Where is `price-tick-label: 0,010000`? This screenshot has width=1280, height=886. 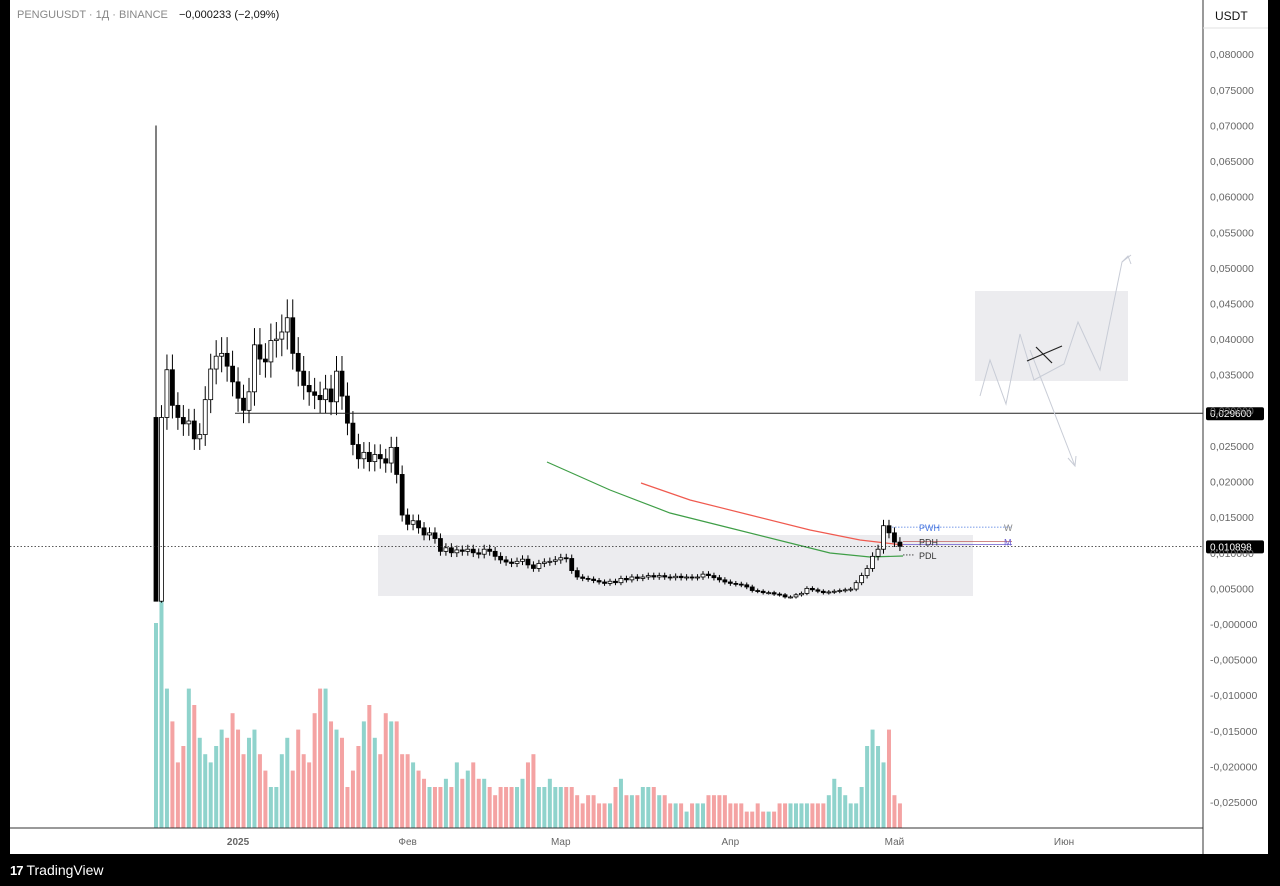
price-tick-label: 0,010000 is located at coordinates (1232, 554).